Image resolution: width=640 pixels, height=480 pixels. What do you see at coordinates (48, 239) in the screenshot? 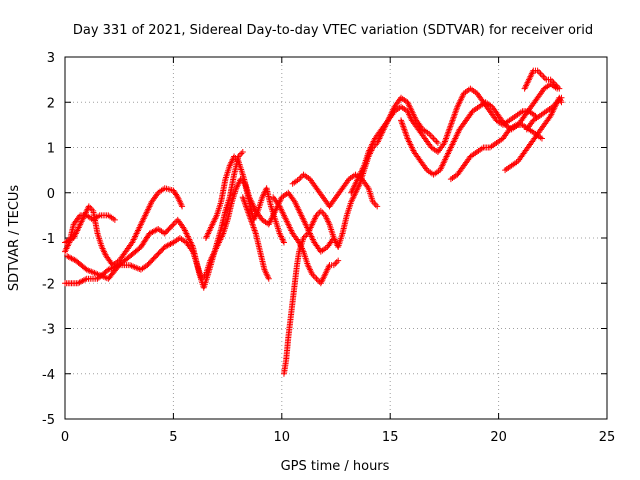
I see `y-tick-label: -1` at bounding box center [48, 239].